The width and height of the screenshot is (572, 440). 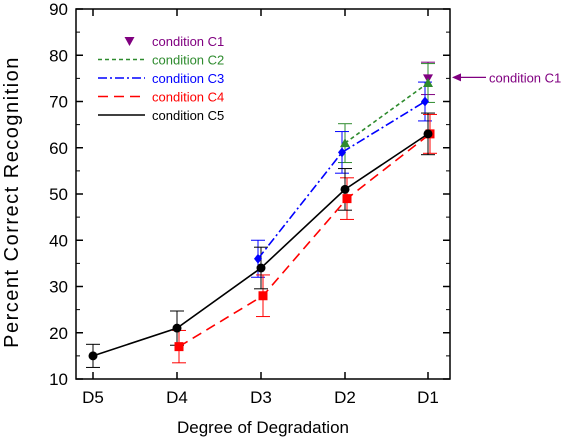 What do you see at coordinates (188, 115) in the screenshot?
I see `legend-label-condition-c5: condition C5` at bounding box center [188, 115].